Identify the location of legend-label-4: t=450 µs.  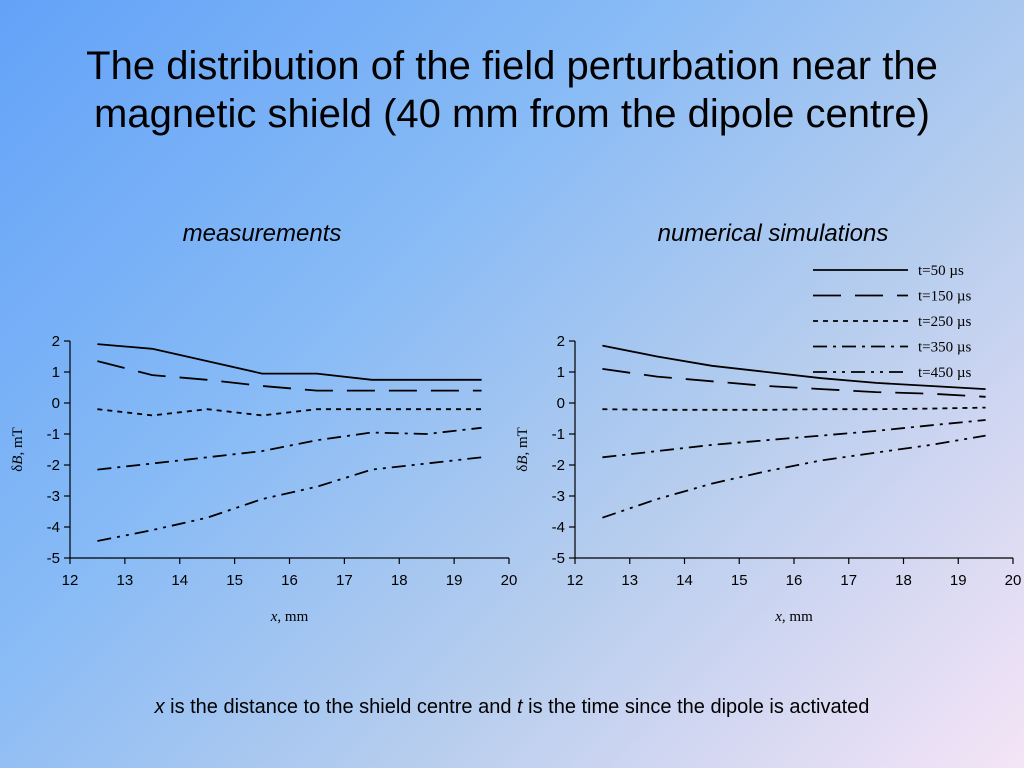
(945, 373).